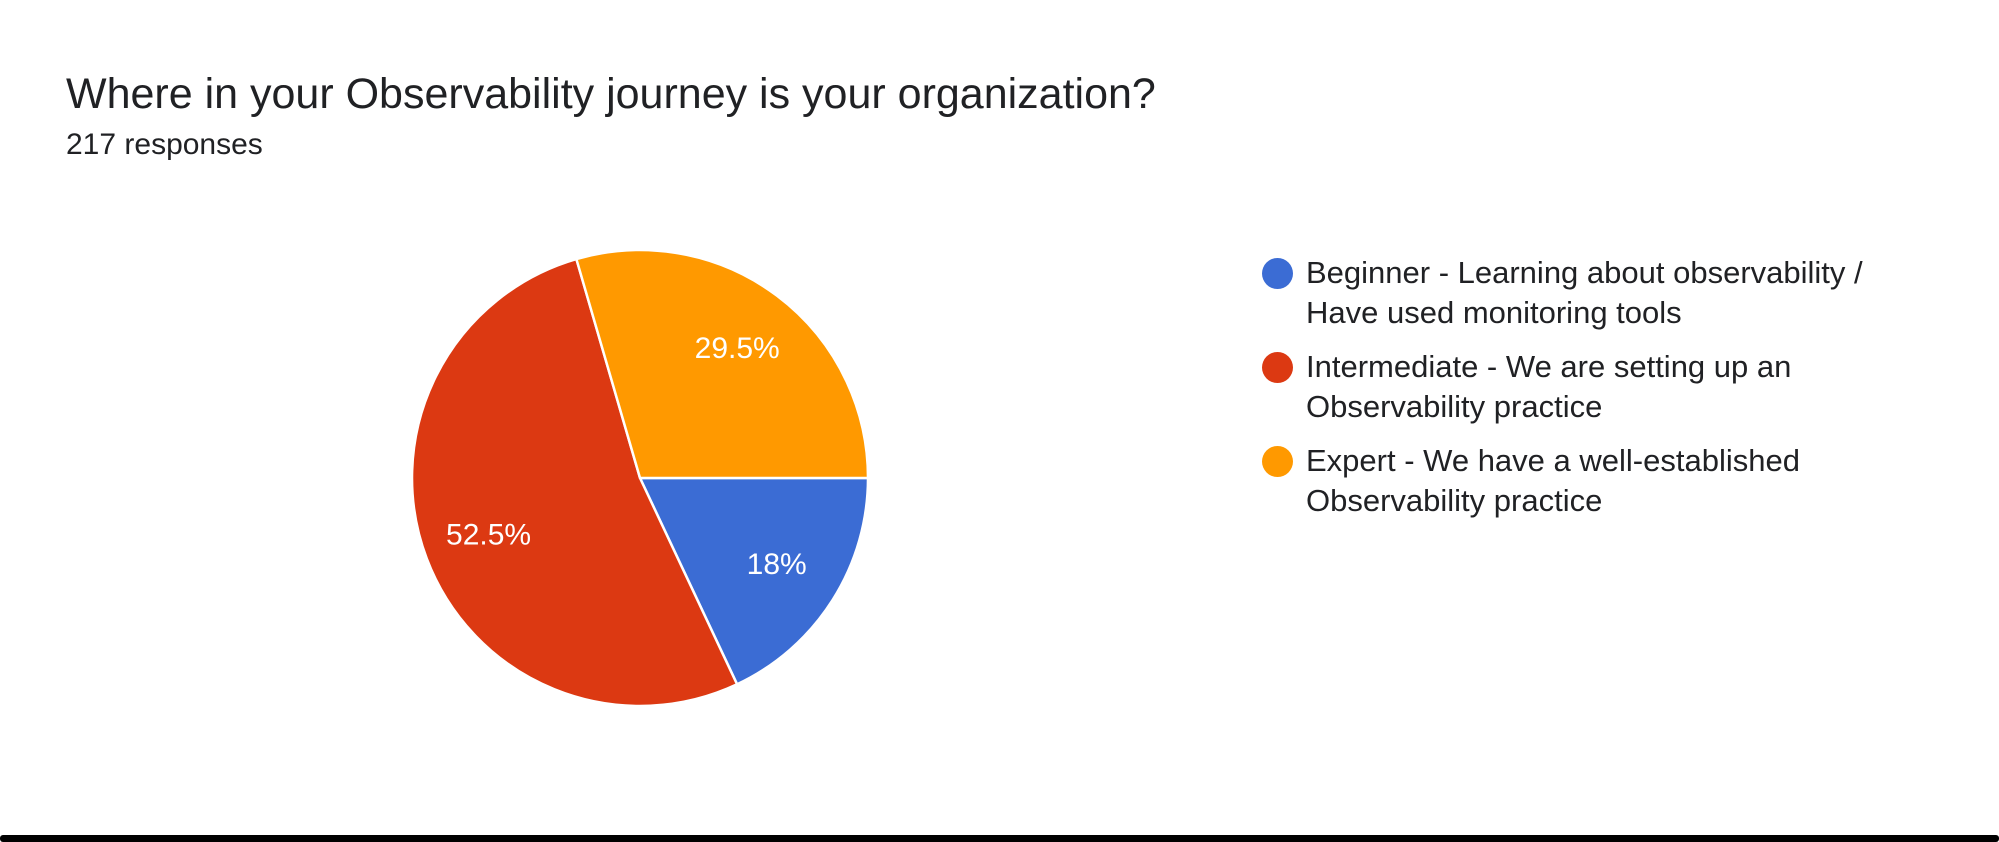  What do you see at coordinates (488, 535) in the screenshot?
I see `pie-slice-label: 52.5%` at bounding box center [488, 535].